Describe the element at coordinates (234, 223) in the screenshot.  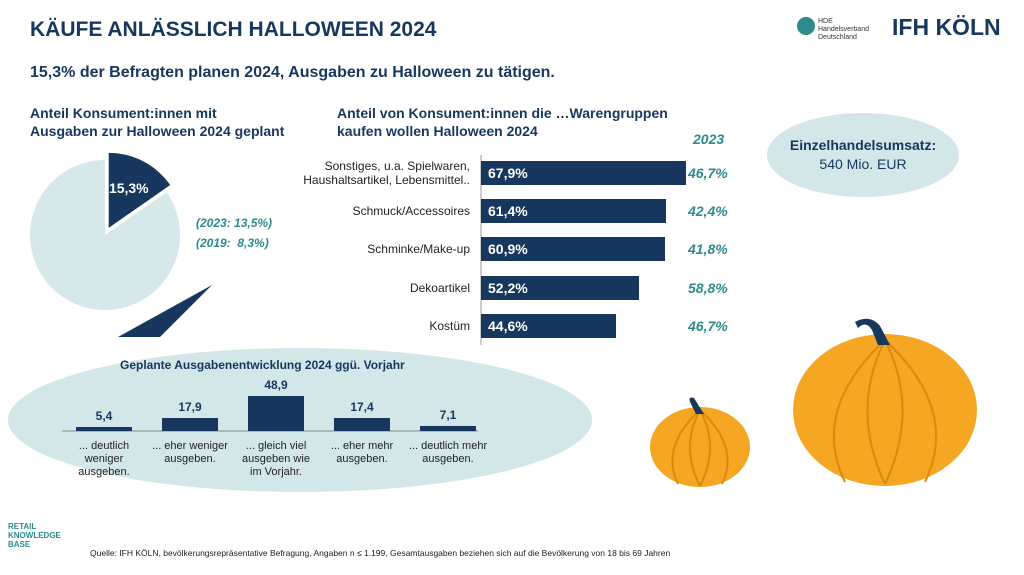
I see `annotation: (2023: 13,5%)` at that location.